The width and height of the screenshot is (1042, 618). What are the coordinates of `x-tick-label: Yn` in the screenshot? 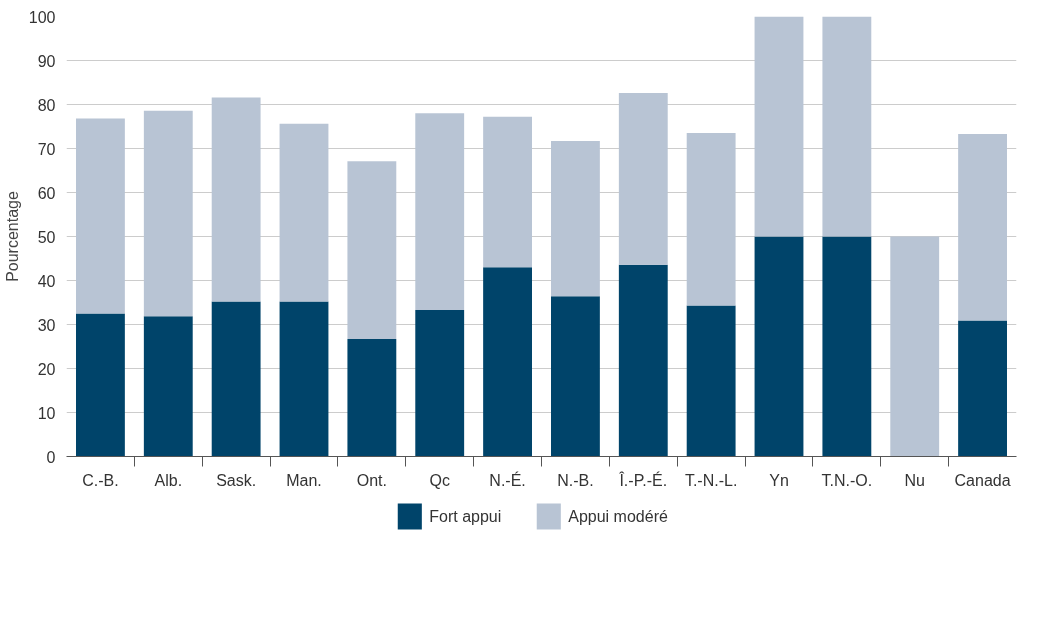 It's located at (779, 480).